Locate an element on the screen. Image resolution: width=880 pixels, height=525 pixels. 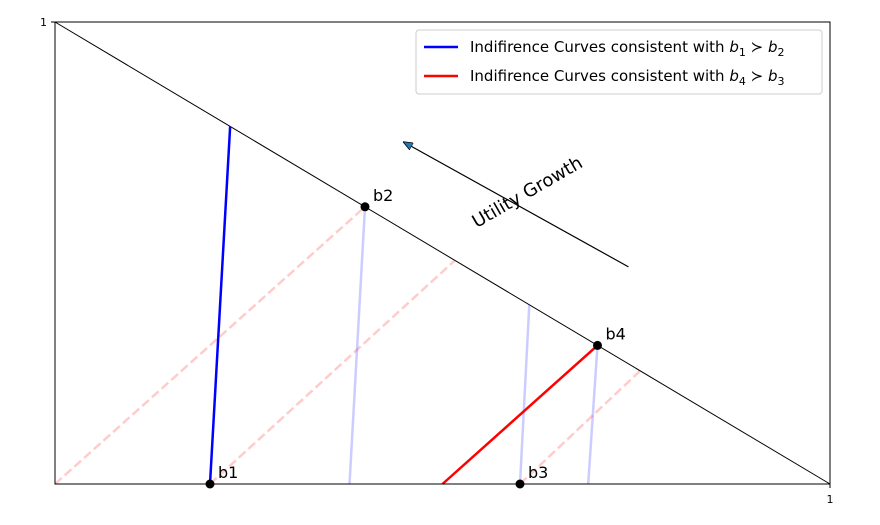
point-b4 is located at coordinates (597, 345).